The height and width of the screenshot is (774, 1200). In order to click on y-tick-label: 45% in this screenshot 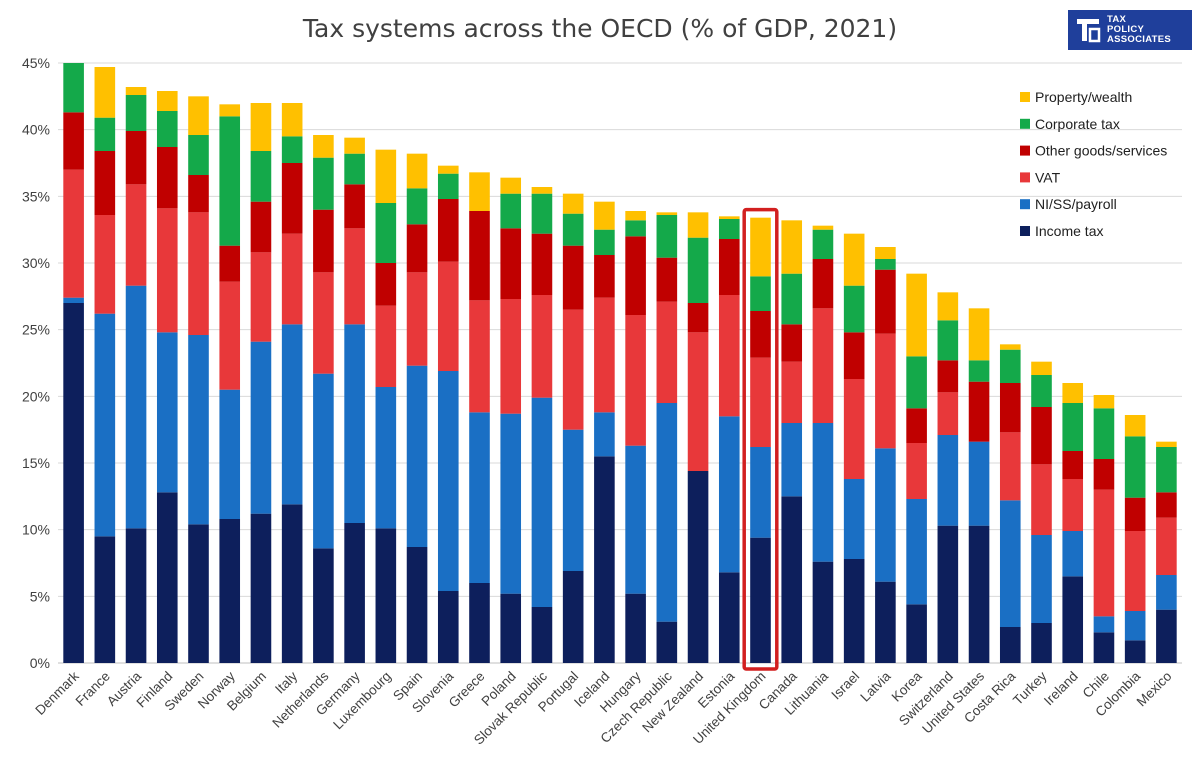, I will do `click(36, 63)`.